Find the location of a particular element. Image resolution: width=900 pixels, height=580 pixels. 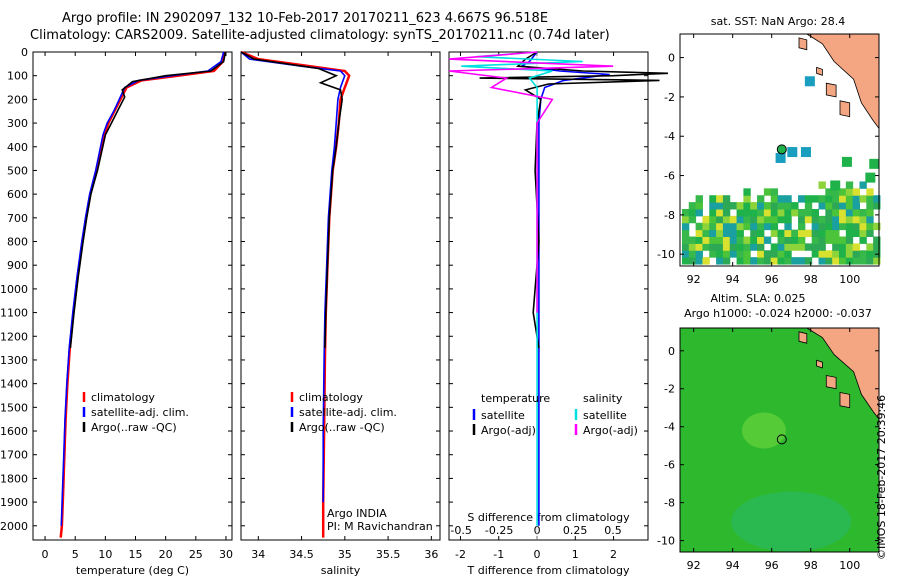

x-tick-label: -1 is located at coordinates (498, 554).